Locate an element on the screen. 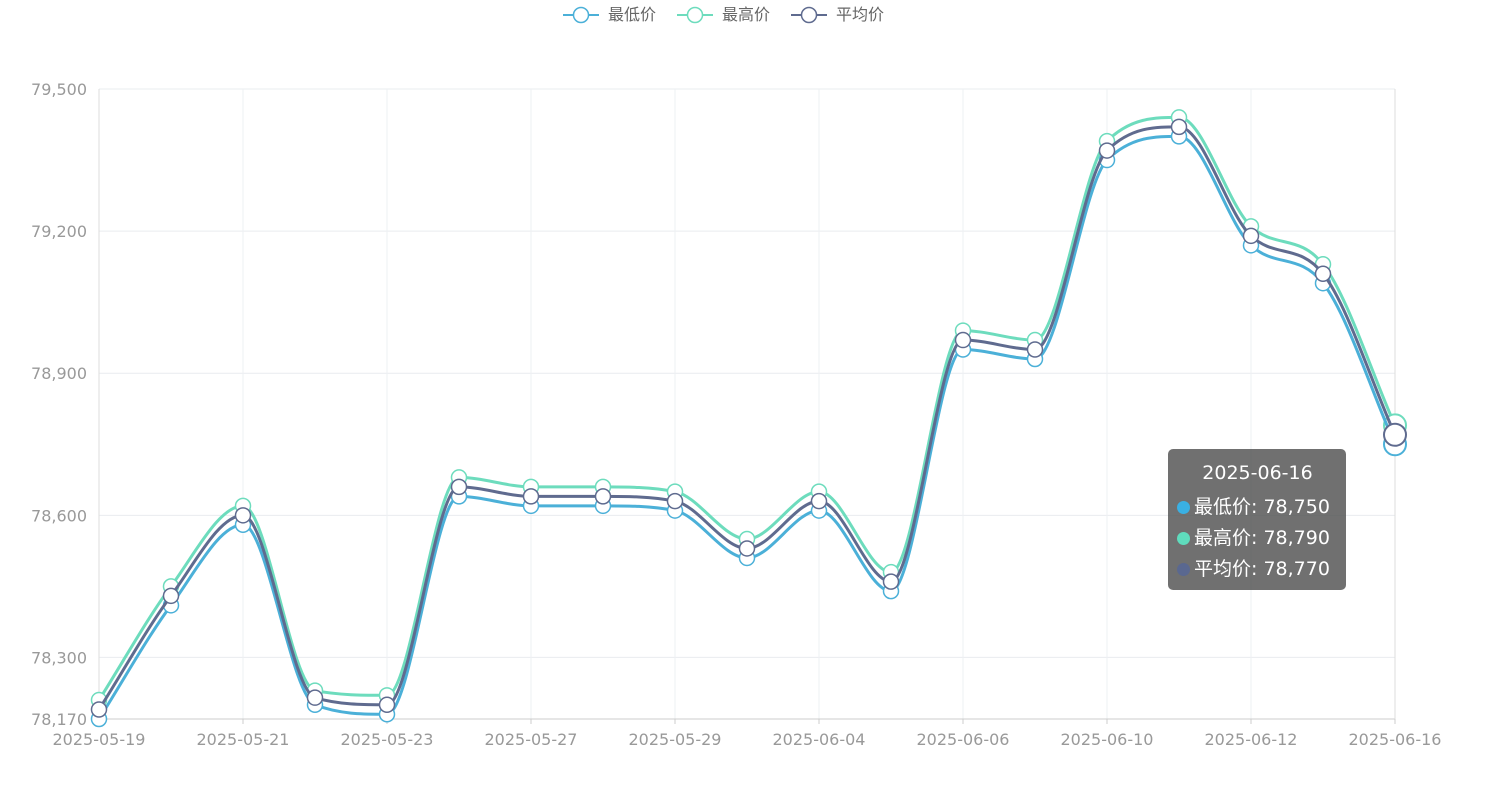  x-tick-label: 2025-05-21 is located at coordinates (243, 739).